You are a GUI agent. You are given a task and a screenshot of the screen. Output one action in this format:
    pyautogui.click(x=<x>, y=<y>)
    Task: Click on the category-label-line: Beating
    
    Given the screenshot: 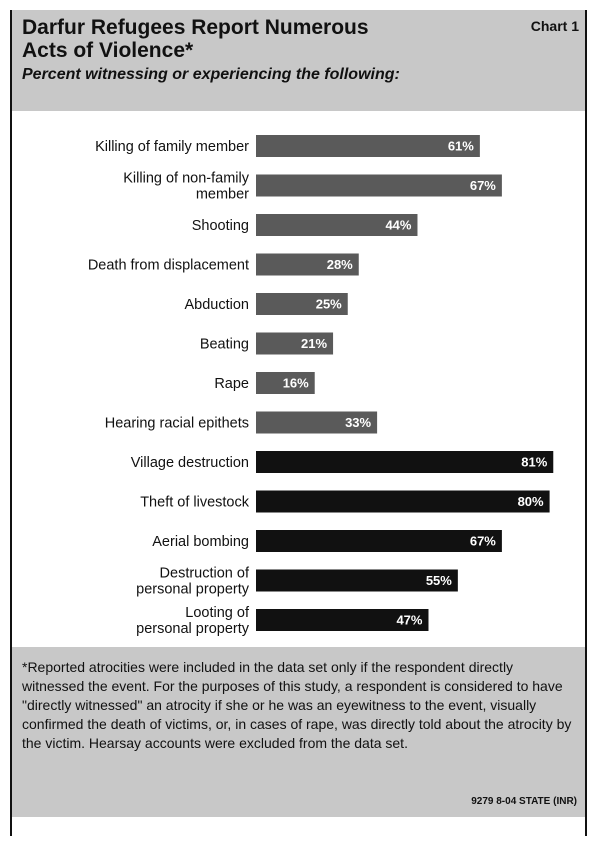 What is the action you would take?
    pyautogui.click(x=224, y=345)
    